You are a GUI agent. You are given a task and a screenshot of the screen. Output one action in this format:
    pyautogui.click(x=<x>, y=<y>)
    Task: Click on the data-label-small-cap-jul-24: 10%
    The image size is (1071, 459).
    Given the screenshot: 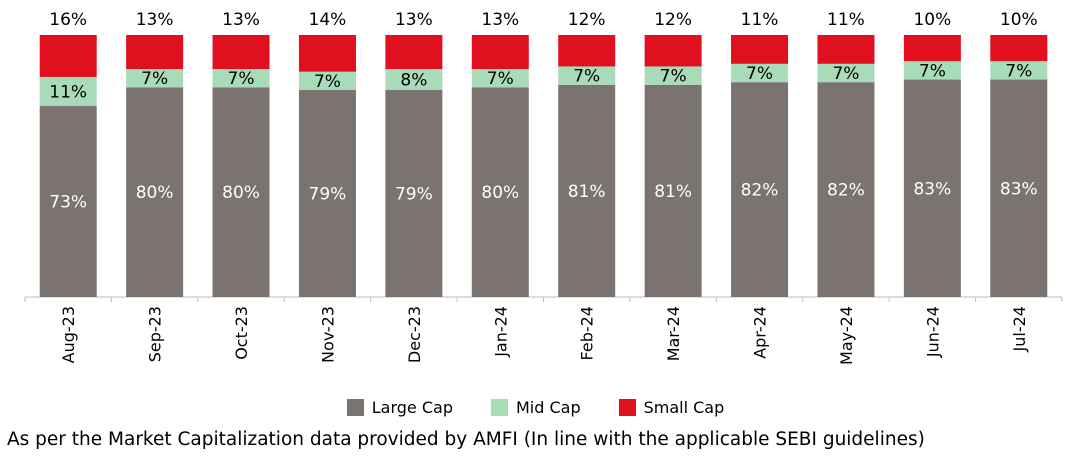 What is the action you would take?
    pyautogui.click(x=1019, y=20)
    